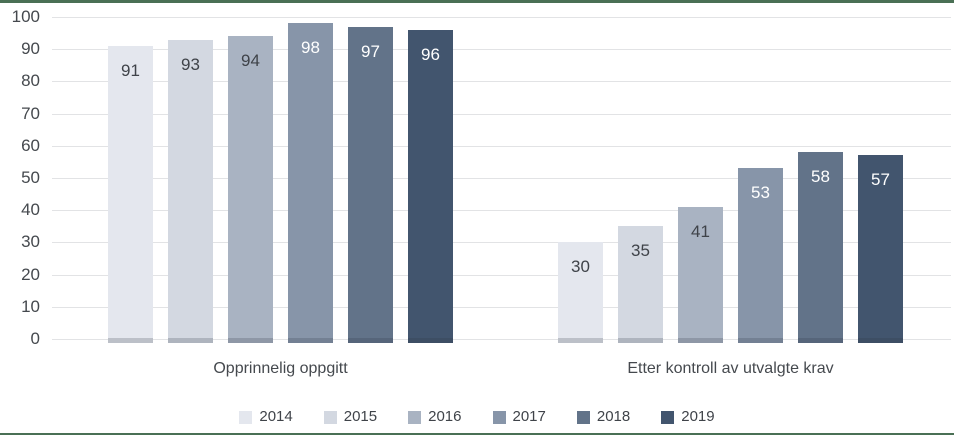 The width and height of the screenshot is (954, 435). I want to click on y-axis-tick-label: 90, so click(30, 48).